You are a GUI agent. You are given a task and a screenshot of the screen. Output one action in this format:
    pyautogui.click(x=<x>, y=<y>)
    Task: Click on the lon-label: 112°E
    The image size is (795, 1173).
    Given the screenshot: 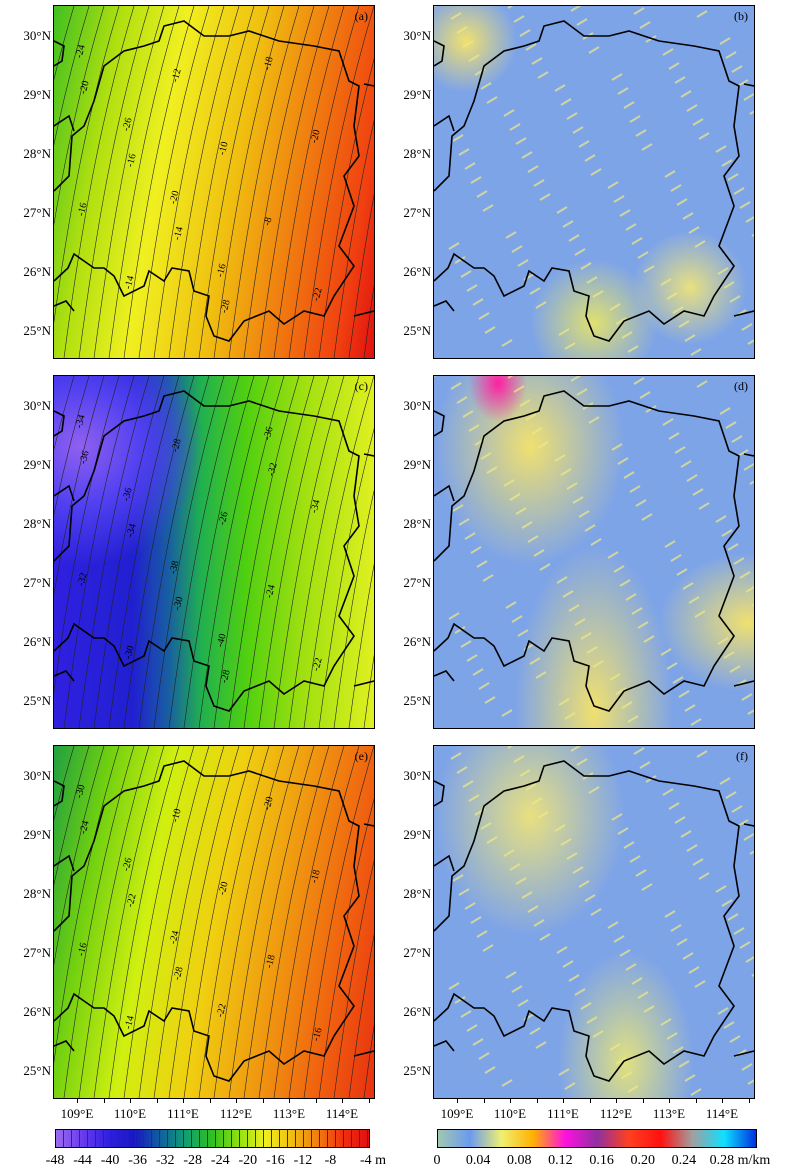 What is the action you would take?
    pyautogui.click(x=236, y=1113)
    